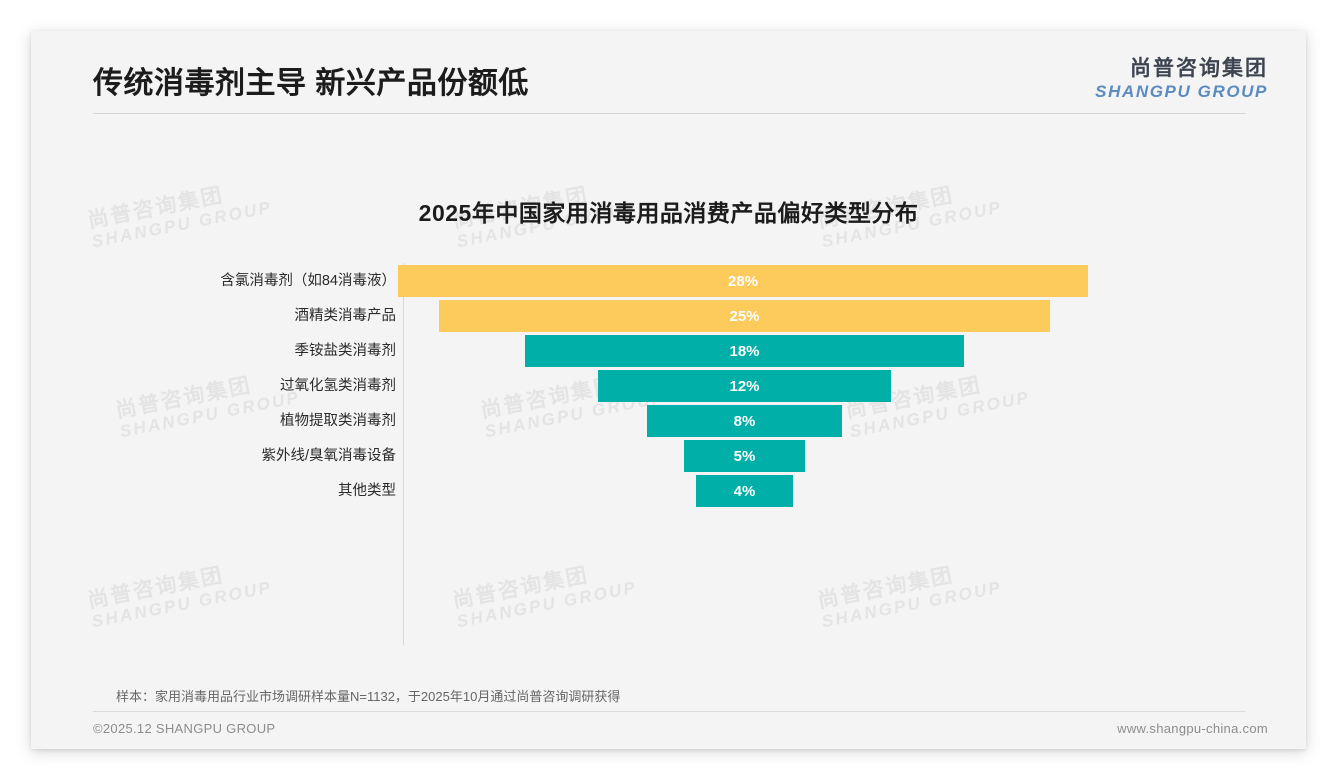 The width and height of the screenshot is (1340, 780). Describe the element at coordinates (311, 83) in the screenshot. I see `page-title: 传统消毒剂主导 新兴产品份额低` at that location.